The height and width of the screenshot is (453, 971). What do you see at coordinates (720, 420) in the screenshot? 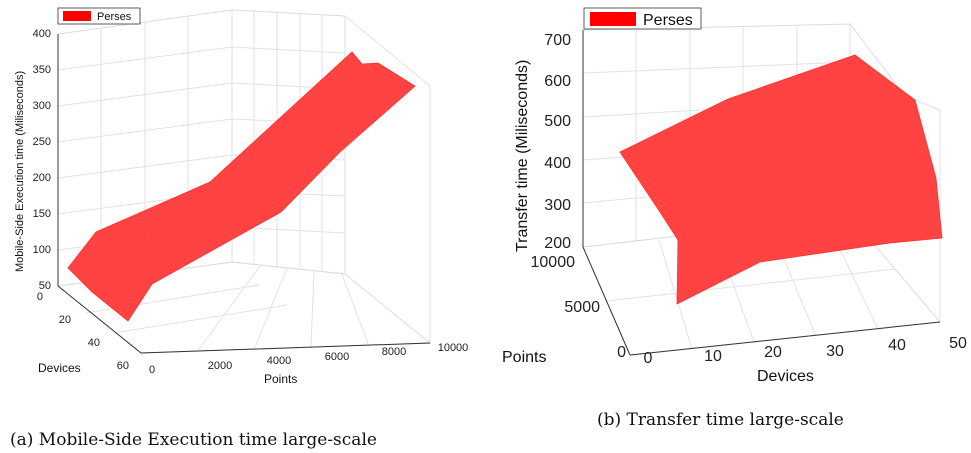
I see `chart-b-caption: (b) Transfer time large-scale` at bounding box center [720, 420].